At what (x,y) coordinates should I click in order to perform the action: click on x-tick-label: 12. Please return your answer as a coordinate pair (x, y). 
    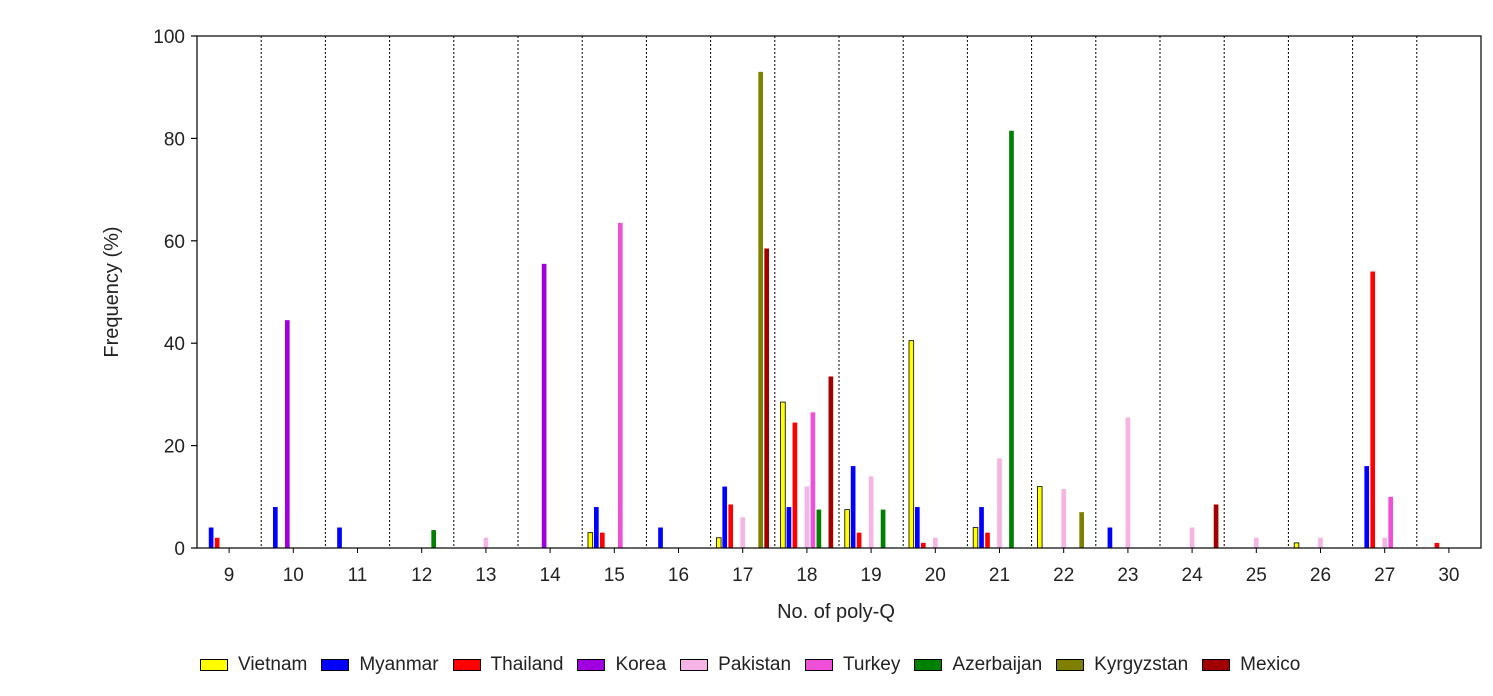
    Looking at the image, I should click on (421, 575).